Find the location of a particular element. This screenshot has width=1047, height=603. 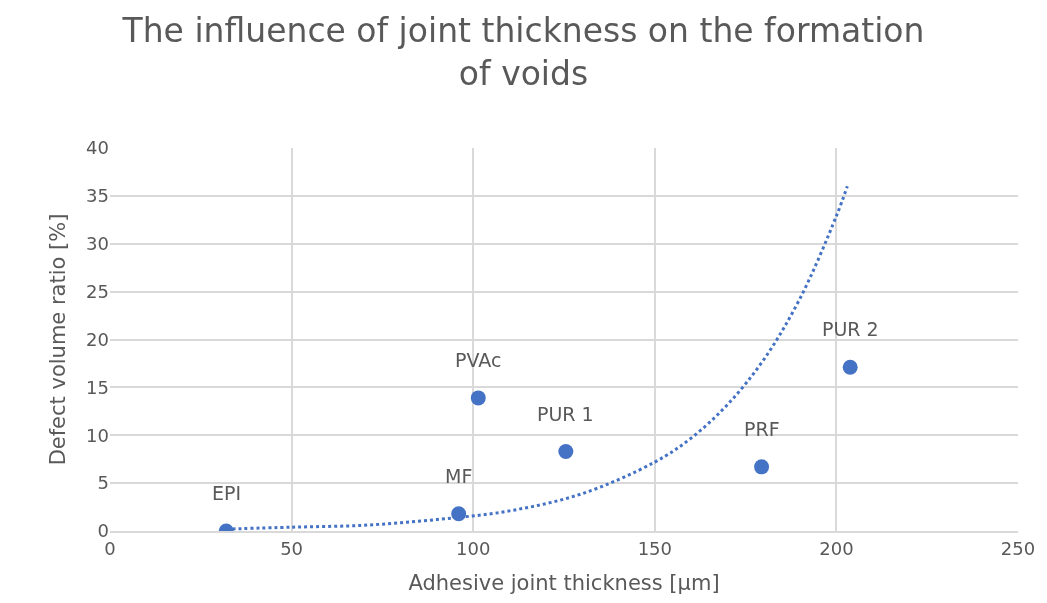

y-tick-label: 40 is located at coordinates (97, 148).